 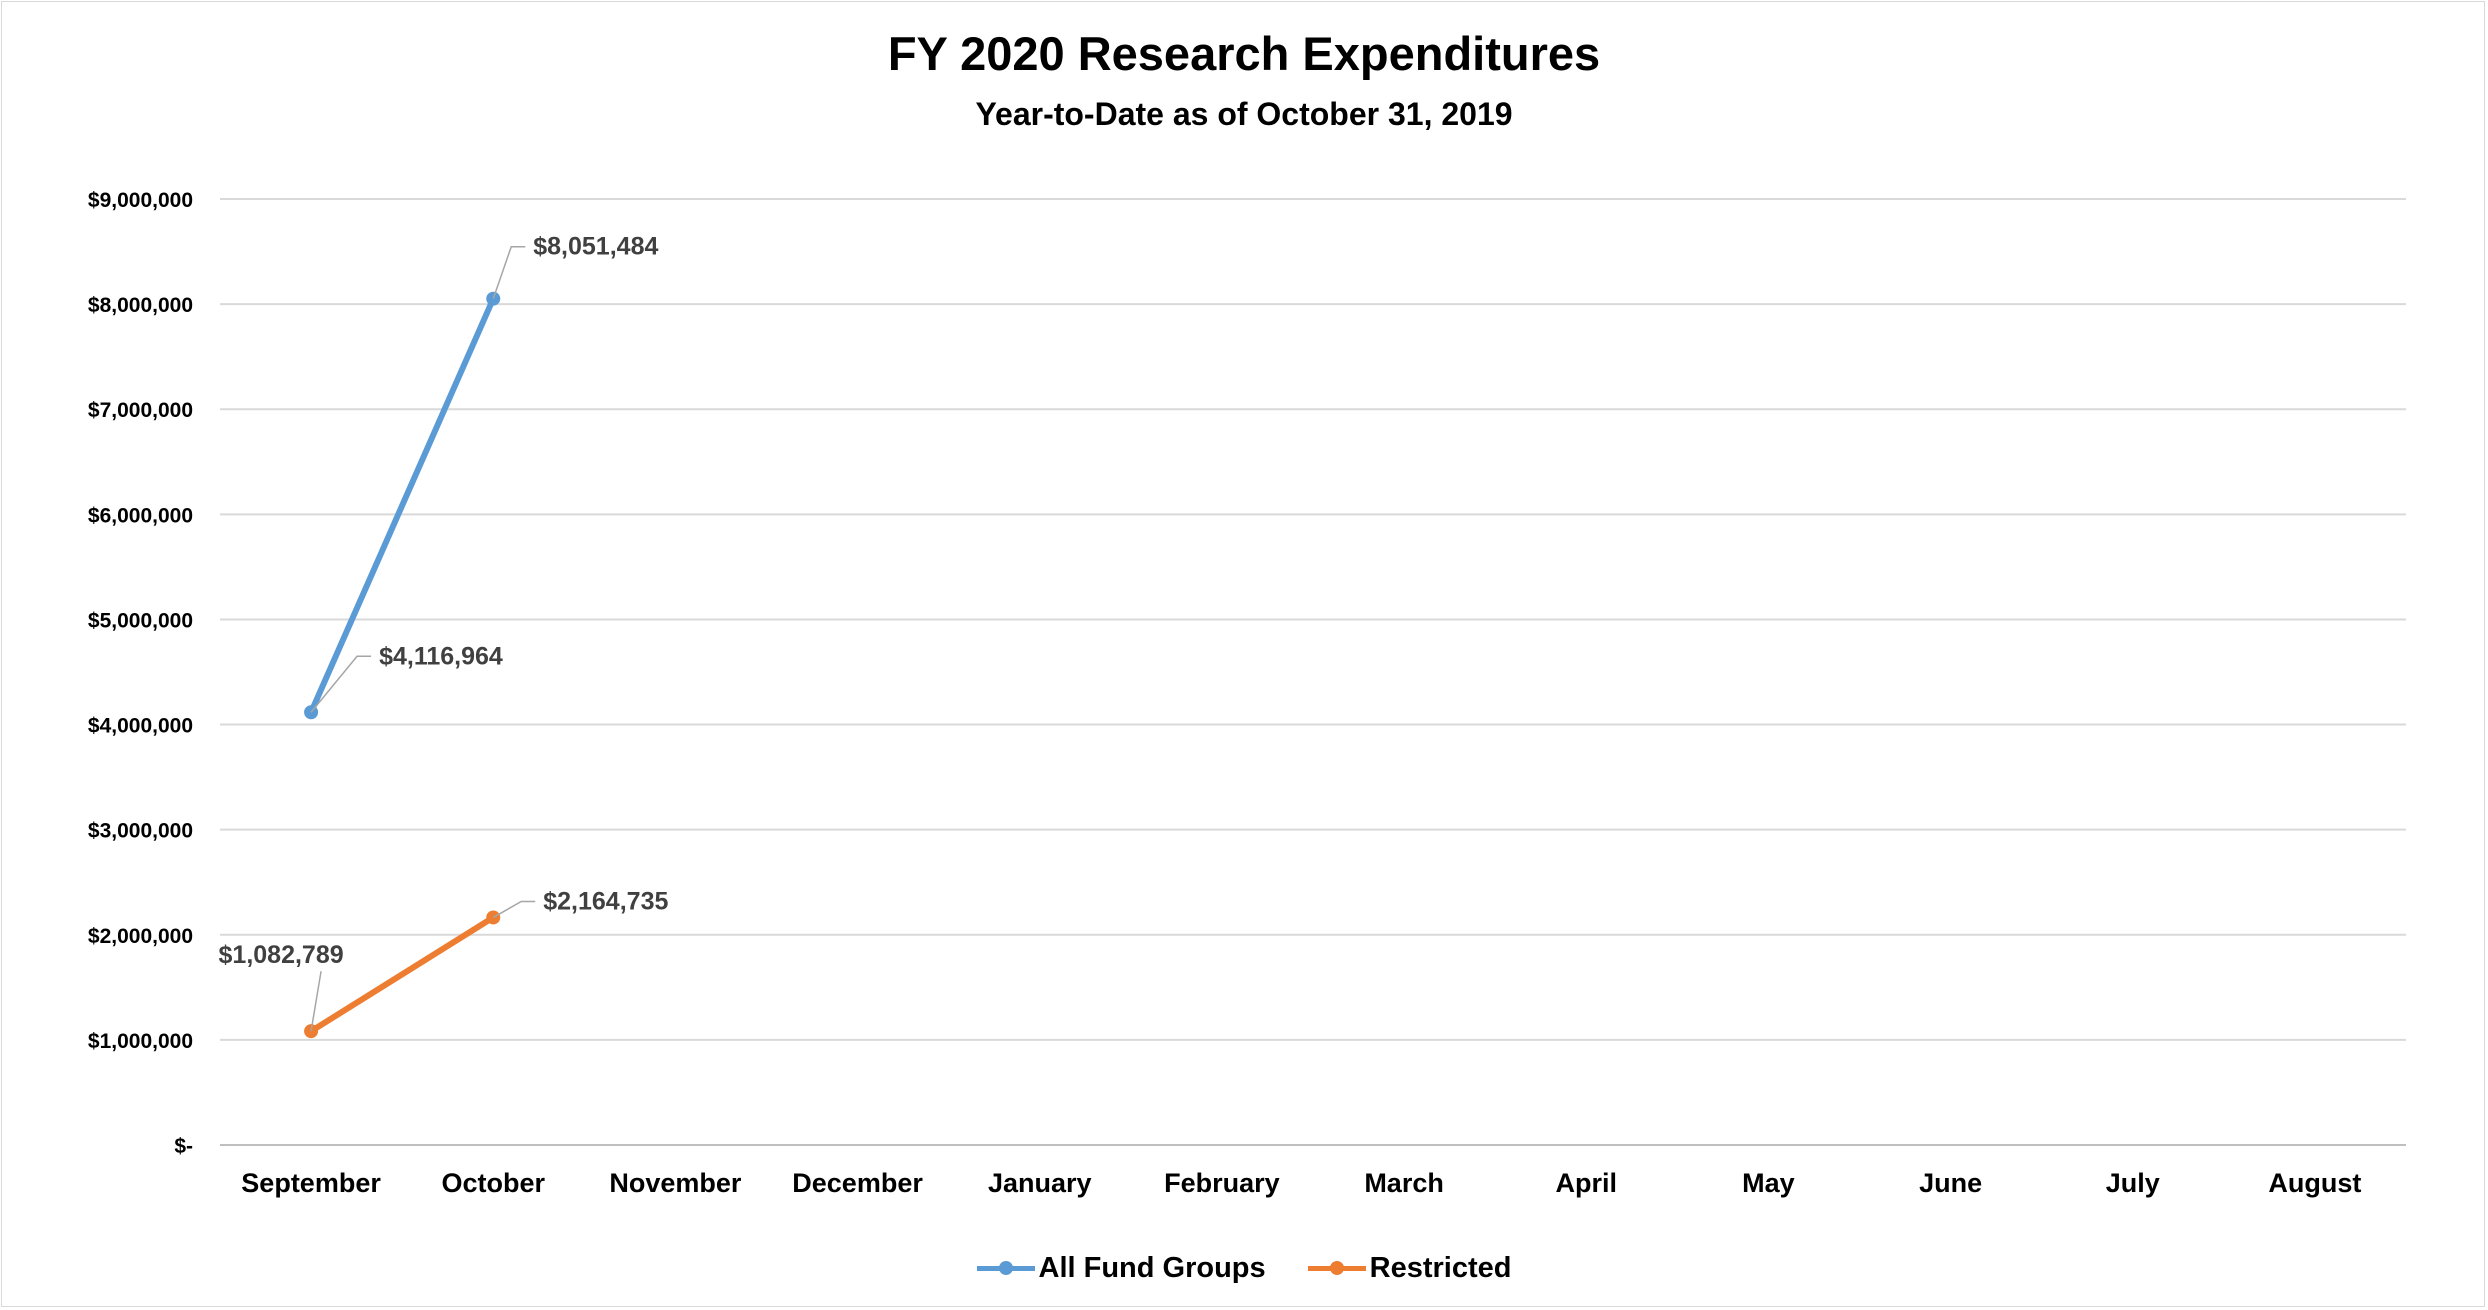 I want to click on chart-subtitle: Year-to-Date as of October 31, 2019, so click(x=1244, y=114).